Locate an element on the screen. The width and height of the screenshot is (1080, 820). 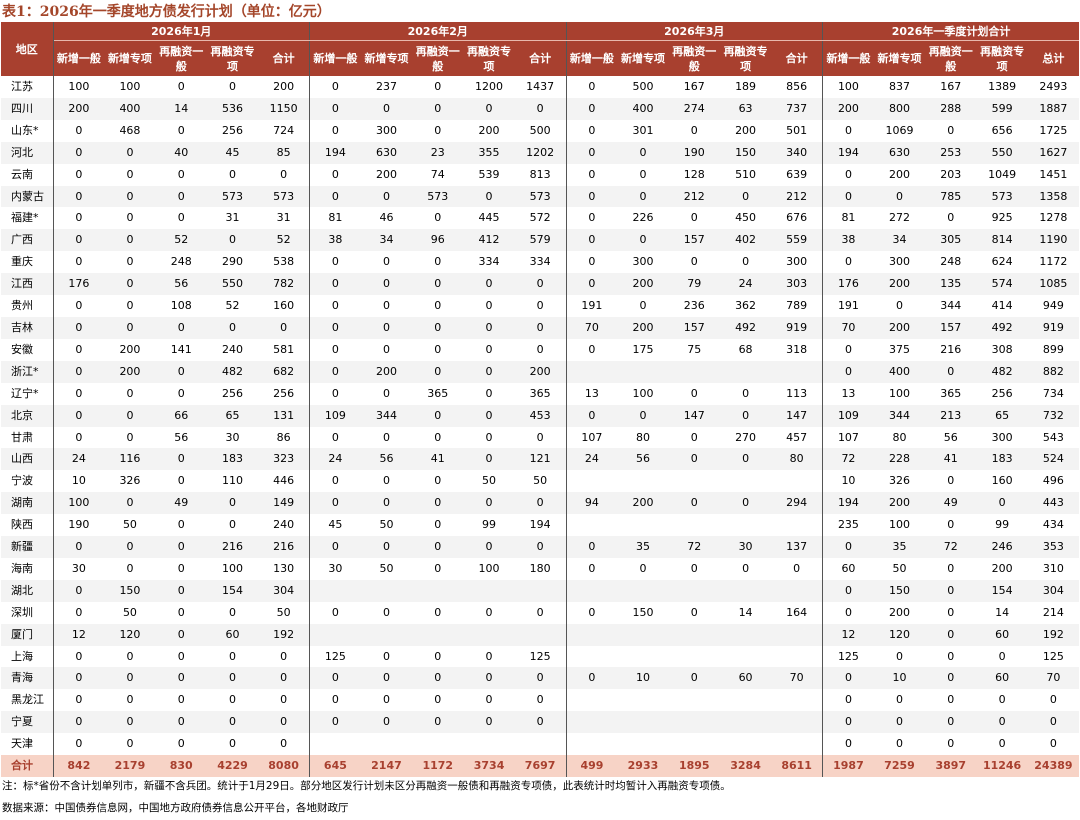
value-cell: 68 is located at coordinates (745, 349).